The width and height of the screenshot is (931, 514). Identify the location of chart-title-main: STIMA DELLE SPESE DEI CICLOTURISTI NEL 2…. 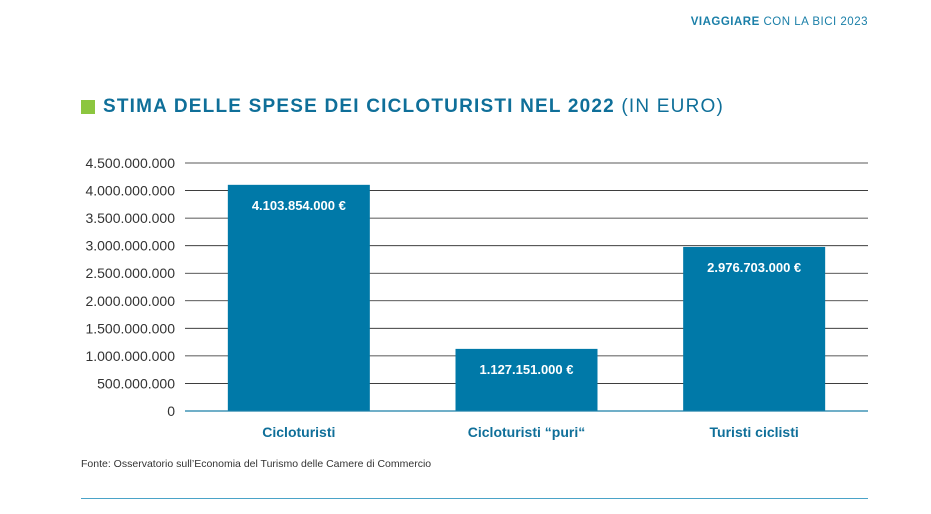
(359, 106).